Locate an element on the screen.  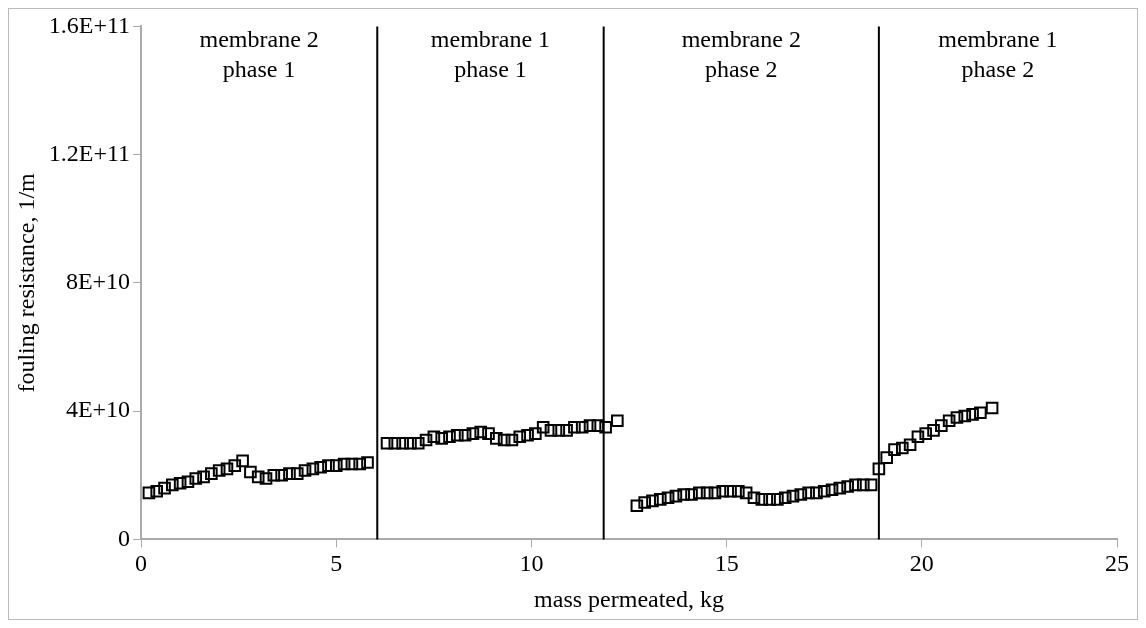
y-axis-title: fouling resistance, 1/m is located at coordinates (25, 282).